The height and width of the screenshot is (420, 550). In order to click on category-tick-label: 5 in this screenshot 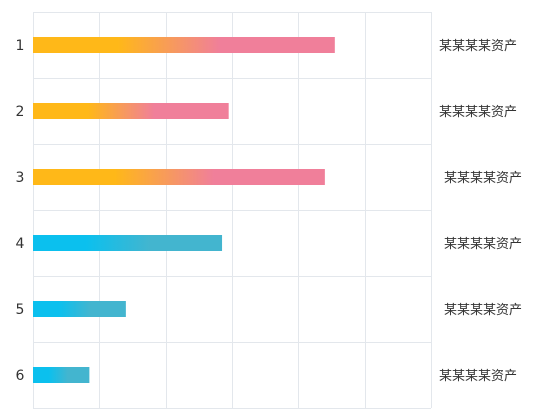, I will do `click(20, 310)`.